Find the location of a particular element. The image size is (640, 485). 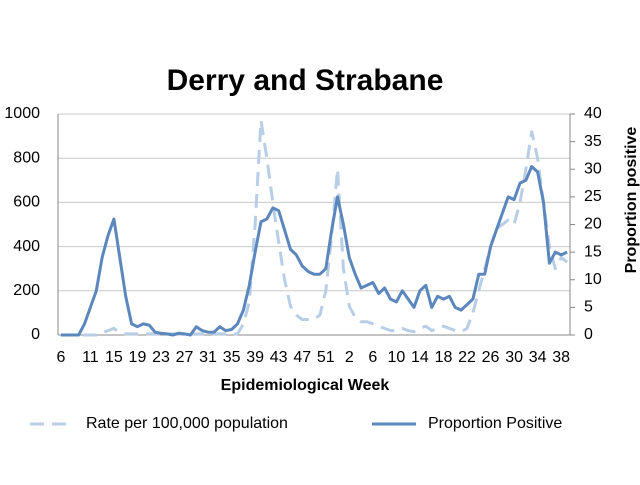

x-tick-label: 35 is located at coordinates (232, 357).